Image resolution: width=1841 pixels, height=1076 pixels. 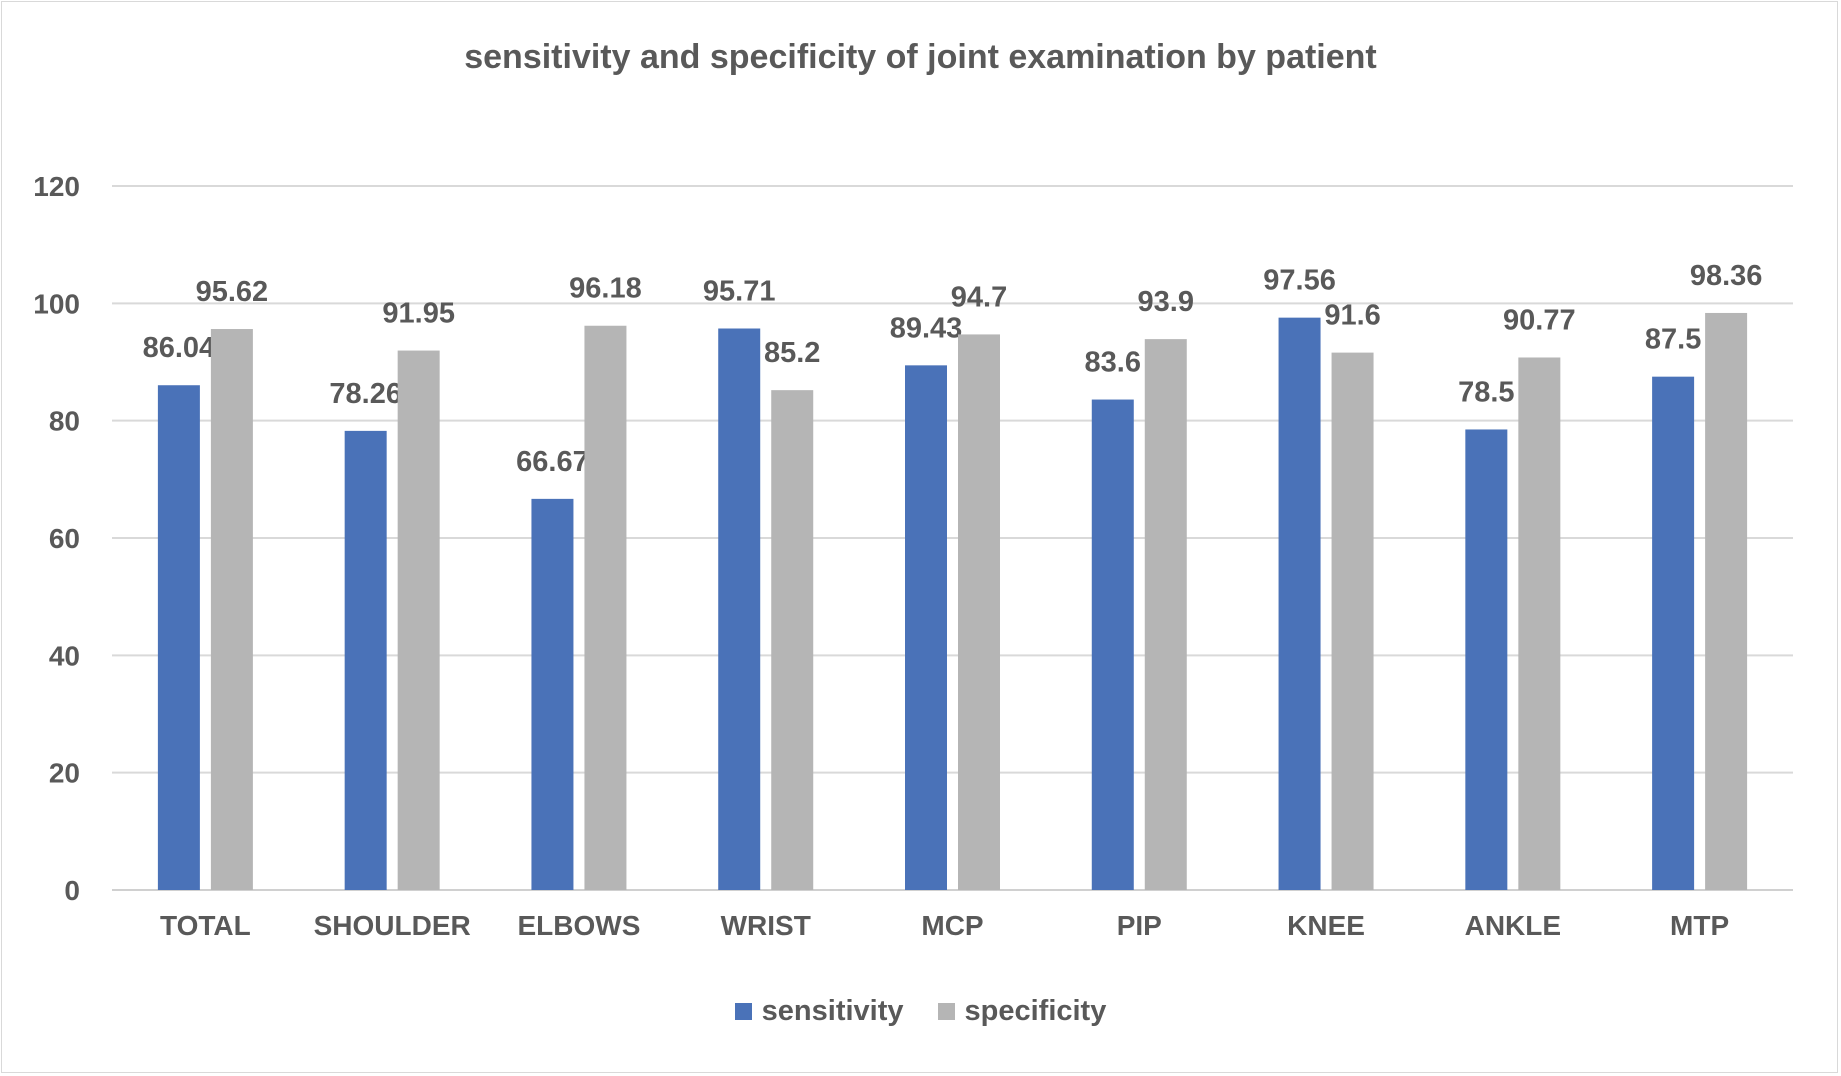 I want to click on data-label: 93.9, so click(x=1166, y=302).